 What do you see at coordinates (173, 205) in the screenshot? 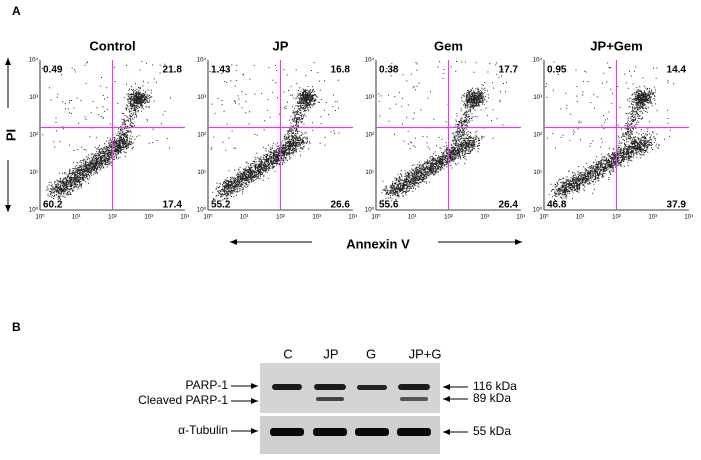
I see `quadrant-value: 17.4` at bounding box center [173, 205].